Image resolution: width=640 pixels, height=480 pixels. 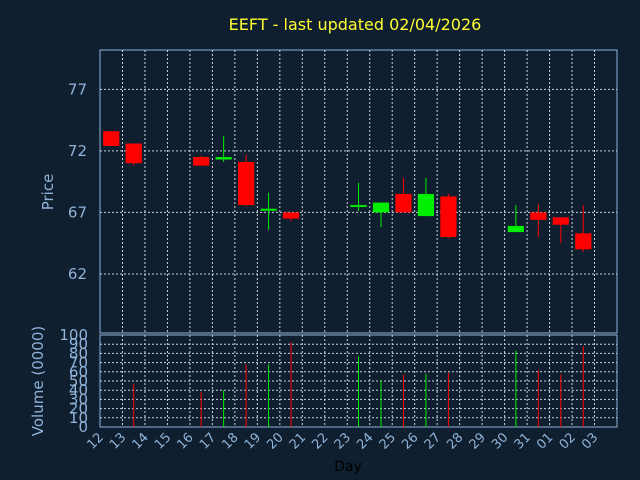 I want to click on price-y-tick-label: 67, so click(x=77, y=212).